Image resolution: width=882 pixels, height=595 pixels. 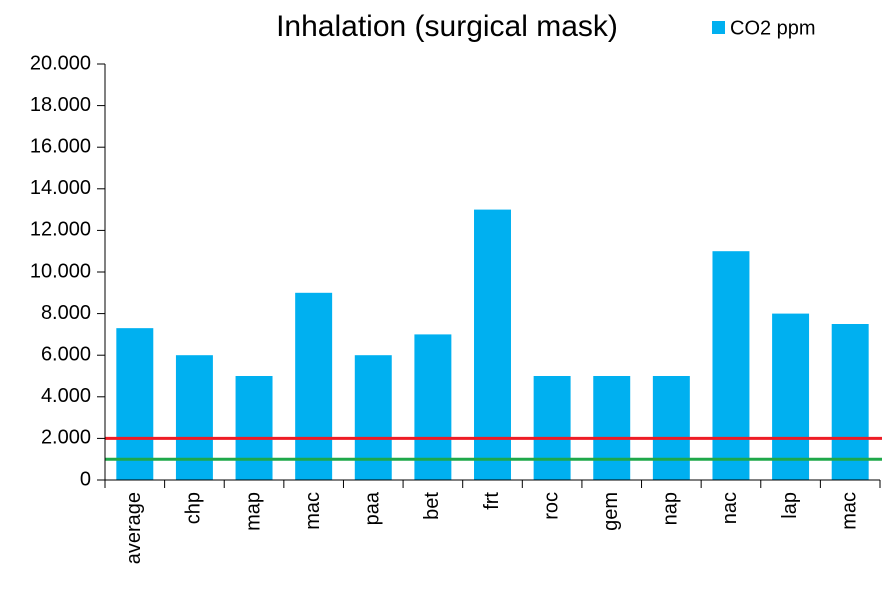 I want to click on y-tick-label: 8.000, so click(x=66, y=313).